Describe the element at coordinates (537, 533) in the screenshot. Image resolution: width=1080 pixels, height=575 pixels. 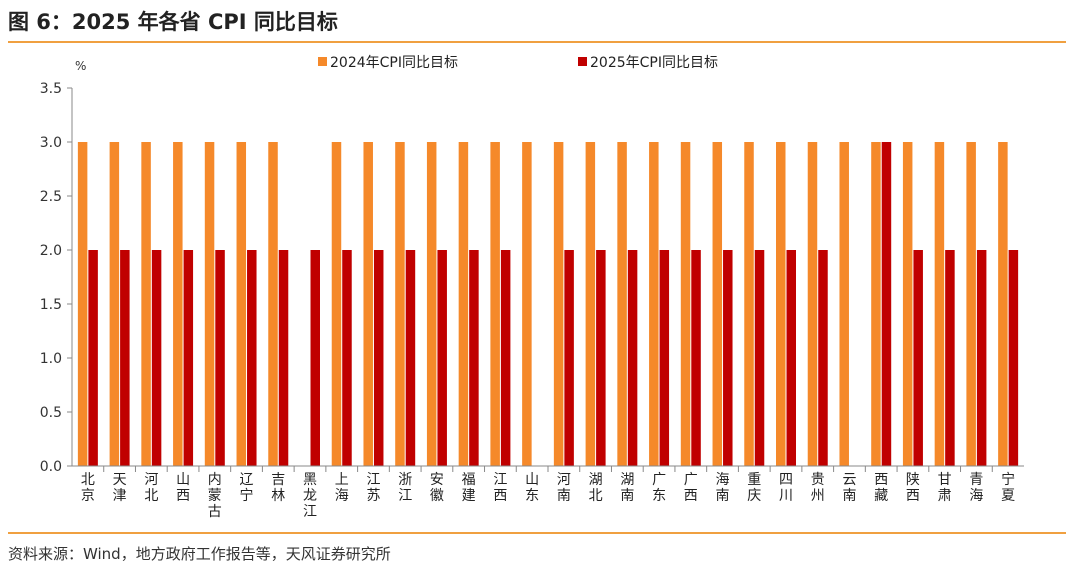
I see `bottom-divider` at that location.